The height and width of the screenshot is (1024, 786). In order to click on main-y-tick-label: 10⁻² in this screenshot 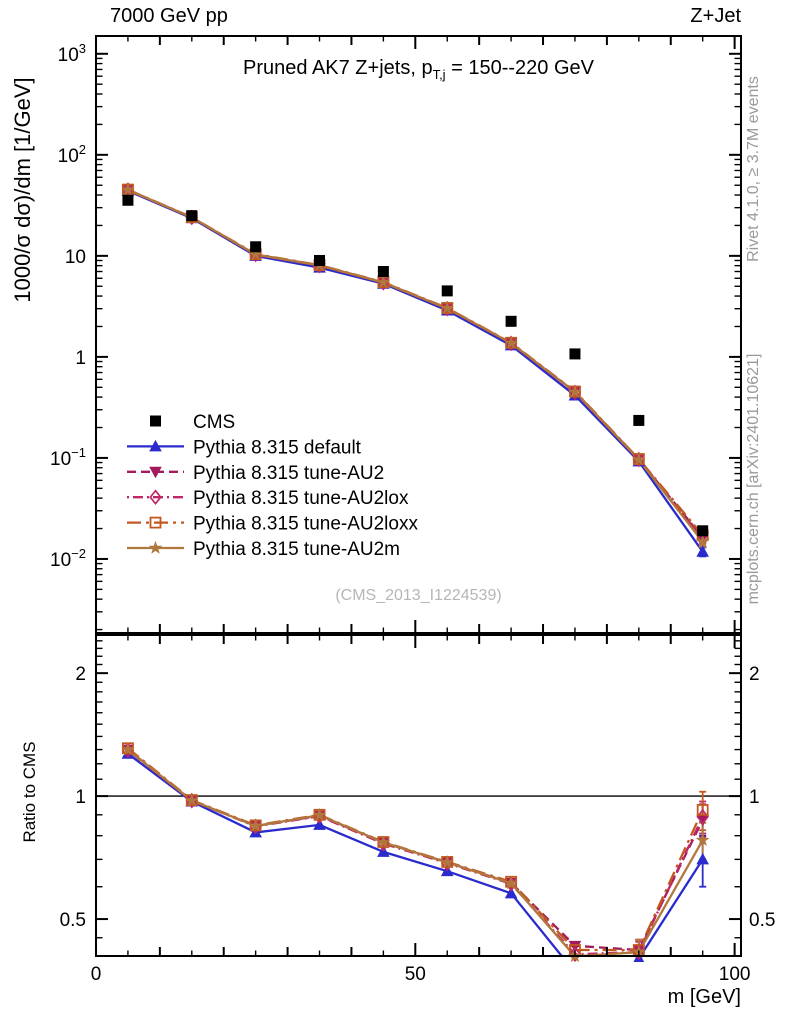, I will do `click(68, 558)`.